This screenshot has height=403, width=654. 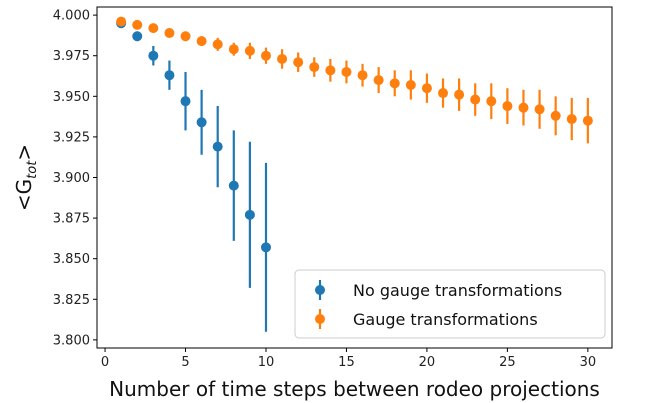 What do you see at coordinates (105, 362) in the screenshot?
I see `x-tick-label: 0` at bounding box center [105, 362].